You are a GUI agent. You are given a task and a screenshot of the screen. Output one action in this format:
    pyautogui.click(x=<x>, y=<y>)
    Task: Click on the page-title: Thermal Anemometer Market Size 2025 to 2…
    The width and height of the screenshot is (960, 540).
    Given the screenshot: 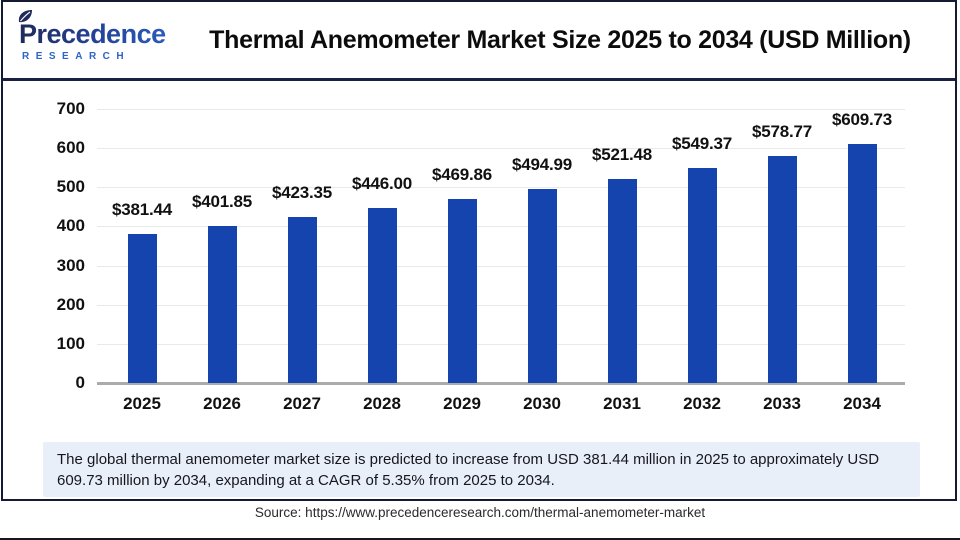 What is the action you would take?
    pyautogui.click(x=560, y=39)
    